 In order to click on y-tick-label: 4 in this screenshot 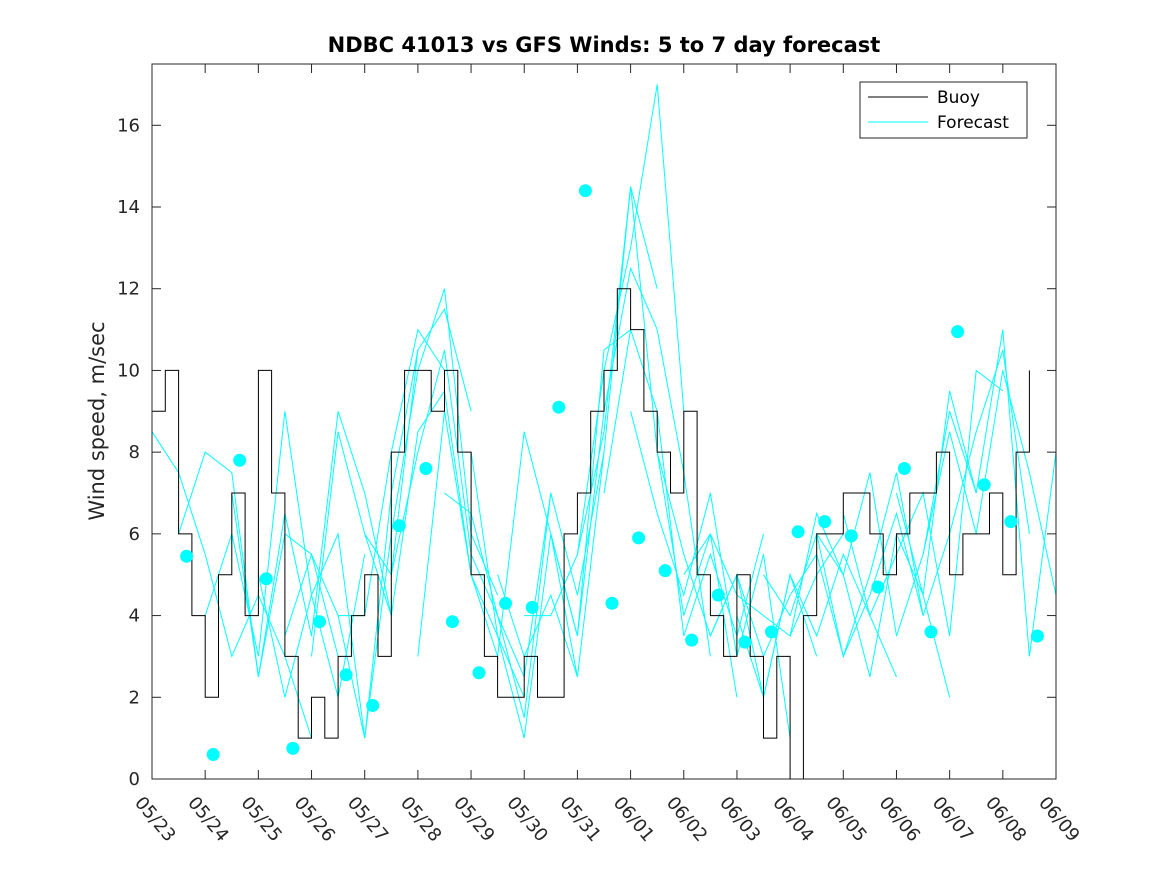, I will do `click(134, 616)`.